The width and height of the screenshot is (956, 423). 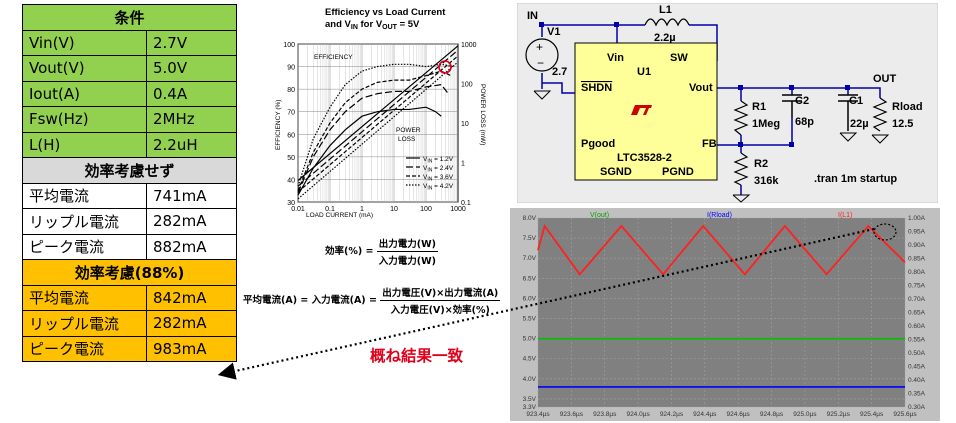 What do you see at coordinates (530, 379) in the screenshot?
I see `waveform-y-tick-label: 4.0V` at bounding box center [530, 379].